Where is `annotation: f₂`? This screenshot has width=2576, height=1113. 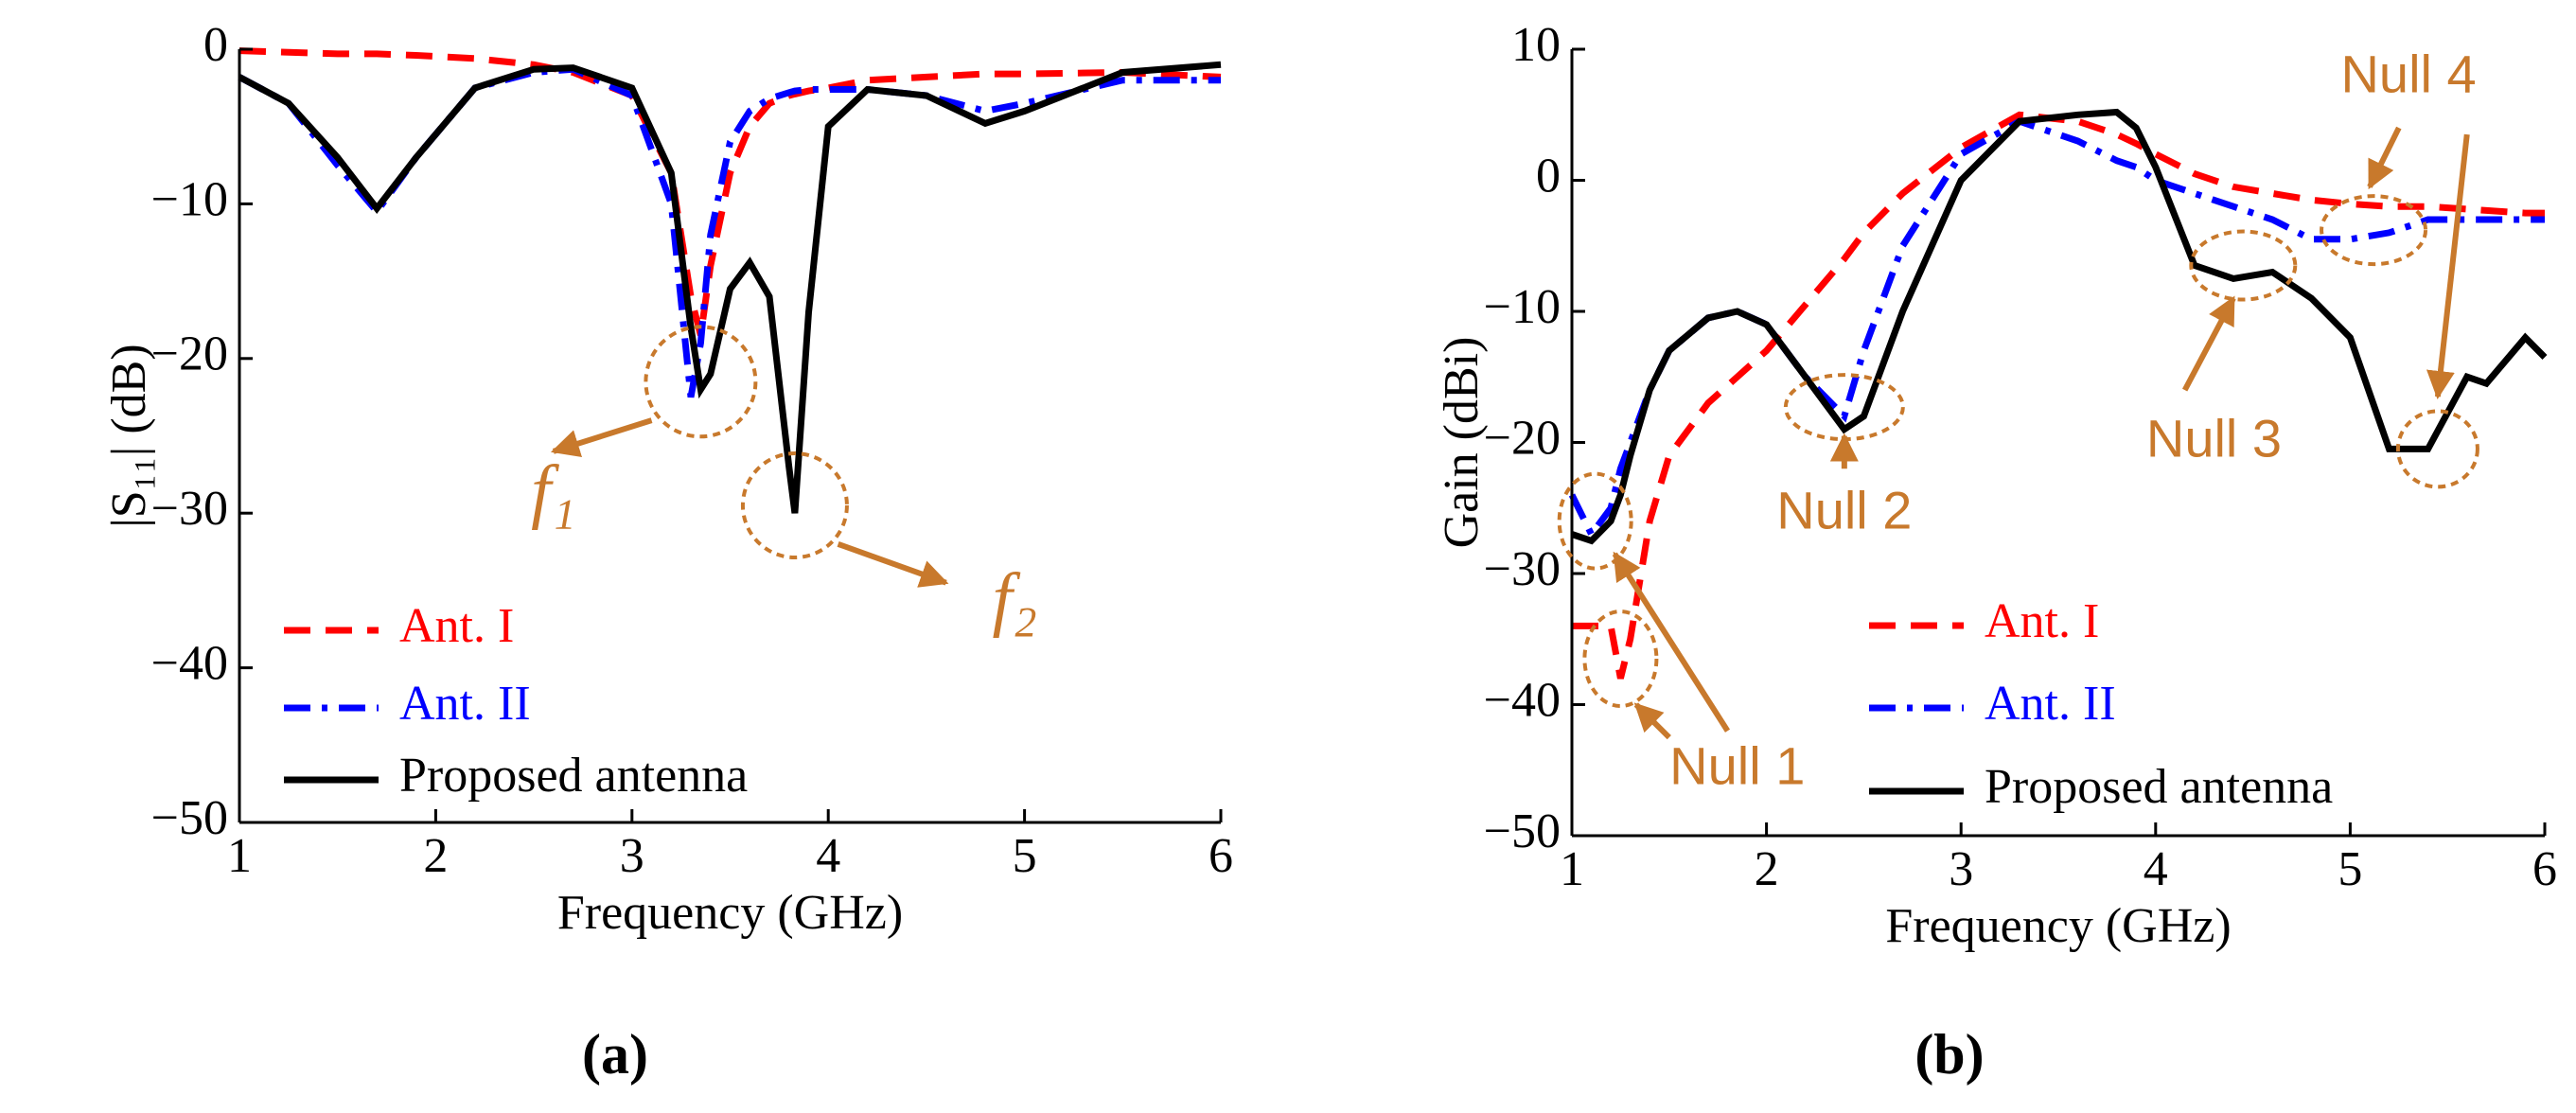
annotation: f₂ is located at coordinates (1014, 599).